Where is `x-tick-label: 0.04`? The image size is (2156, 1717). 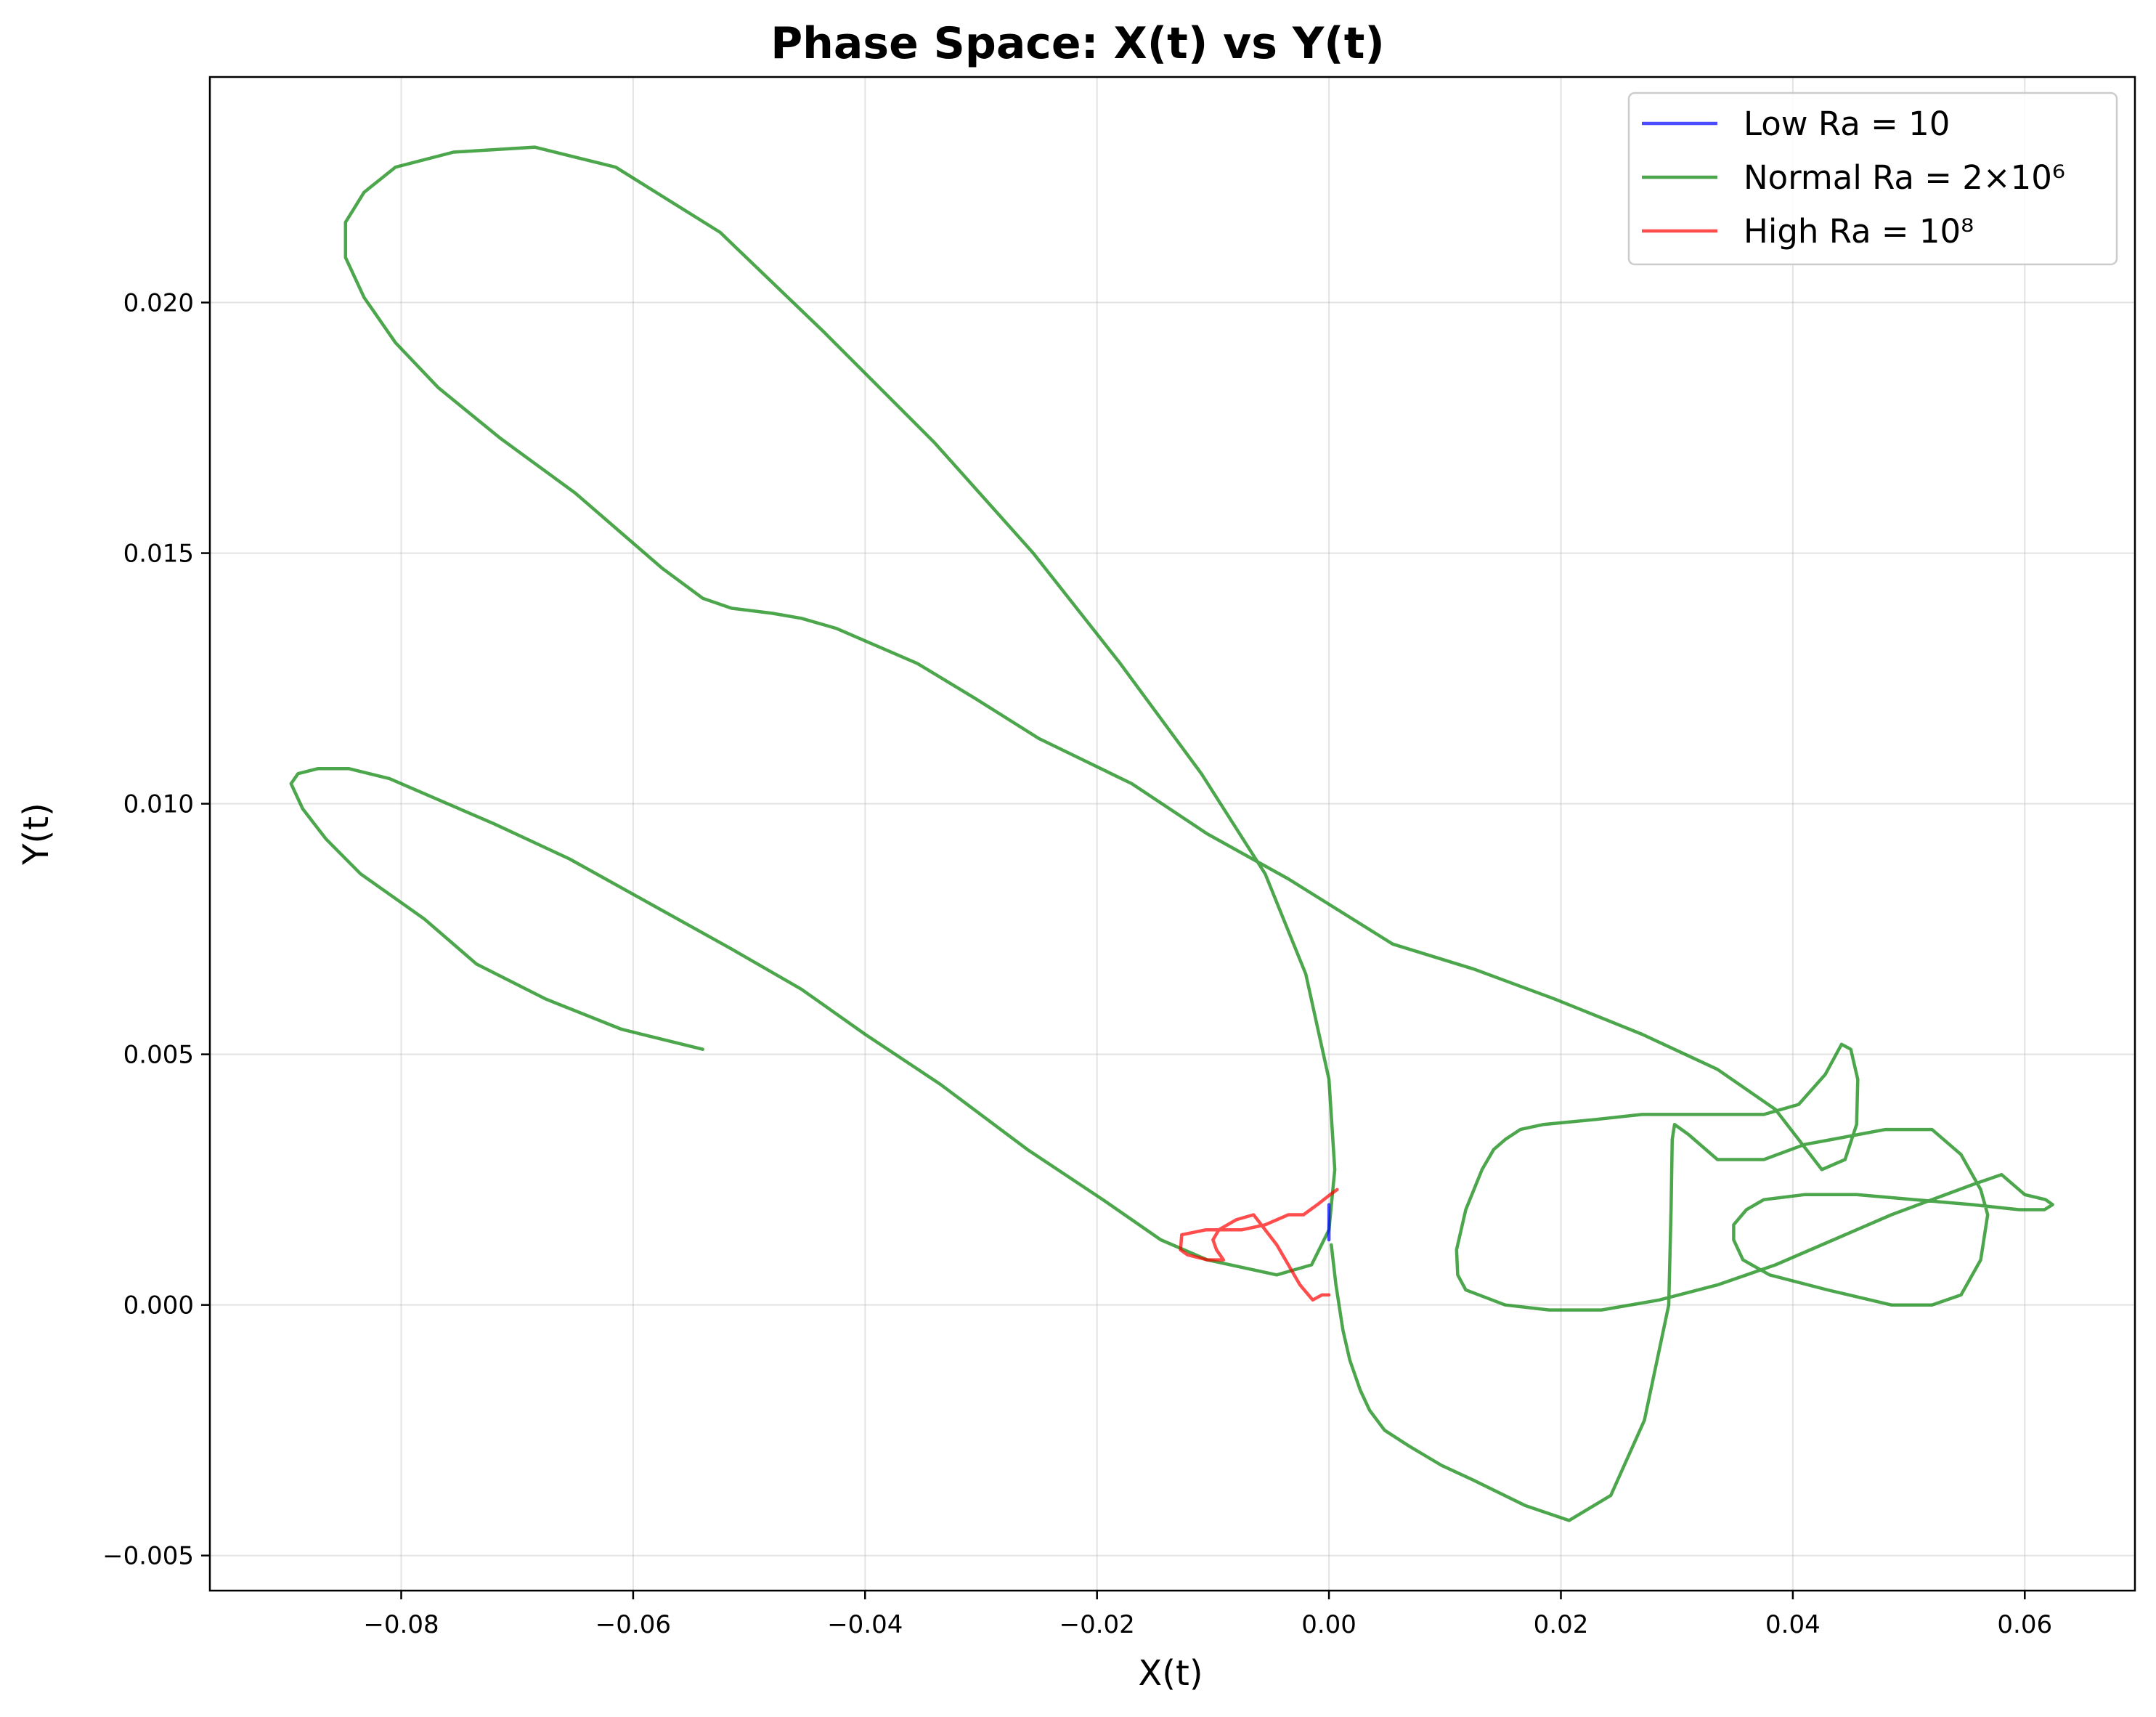
x-tick-label: 0.04 is located at coordinates (1793, 1624).